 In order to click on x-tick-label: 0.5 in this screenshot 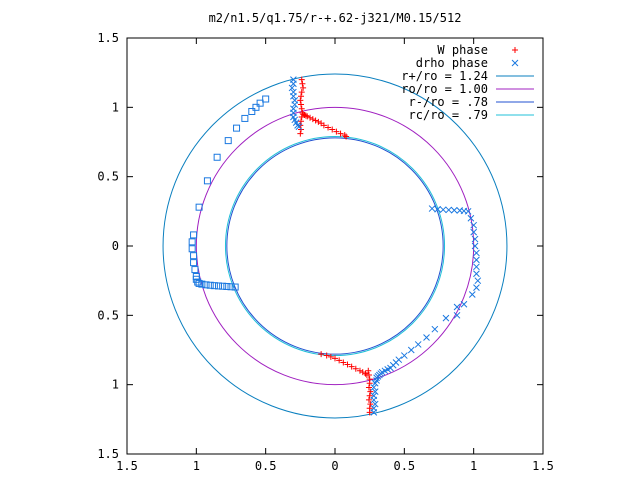, I will do `click(266, 466)`.